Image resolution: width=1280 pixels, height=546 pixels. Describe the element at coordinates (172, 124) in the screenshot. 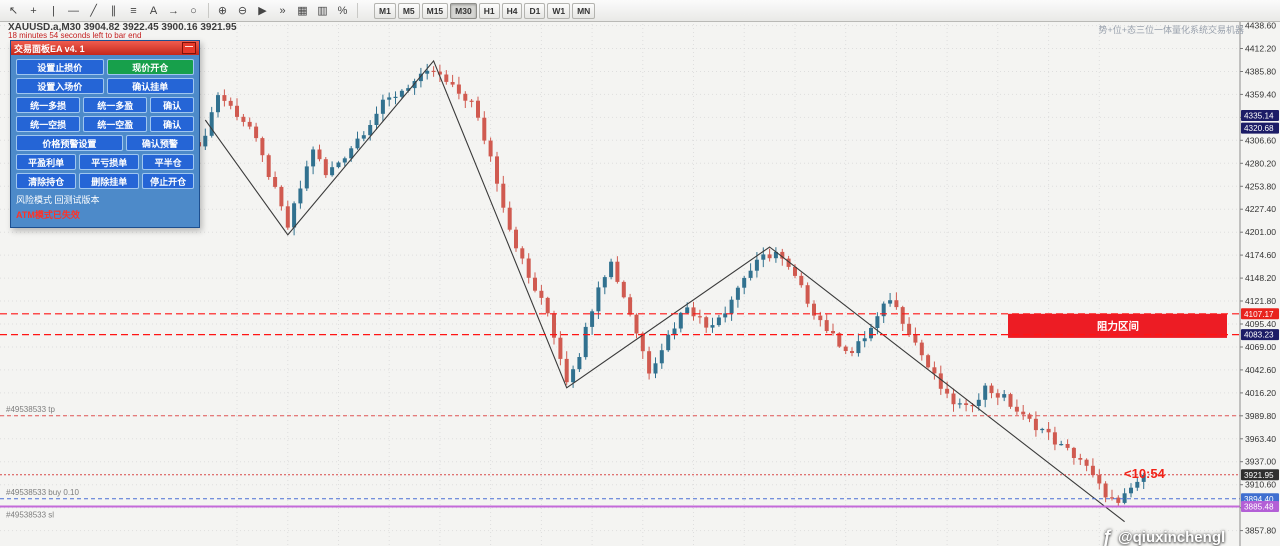

I see `panel-button-r3c2: 确认` at that location.